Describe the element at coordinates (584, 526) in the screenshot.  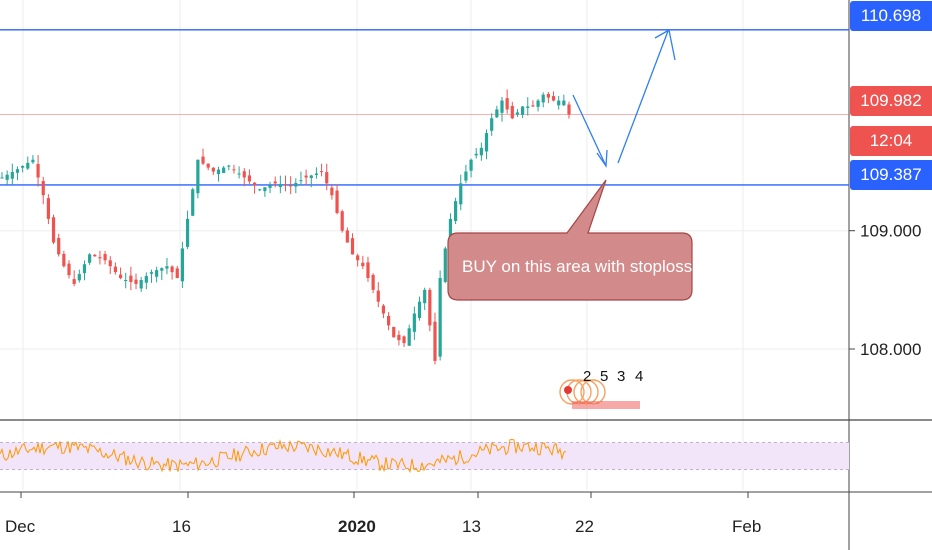
I see `time-label-4: 22` at that location.